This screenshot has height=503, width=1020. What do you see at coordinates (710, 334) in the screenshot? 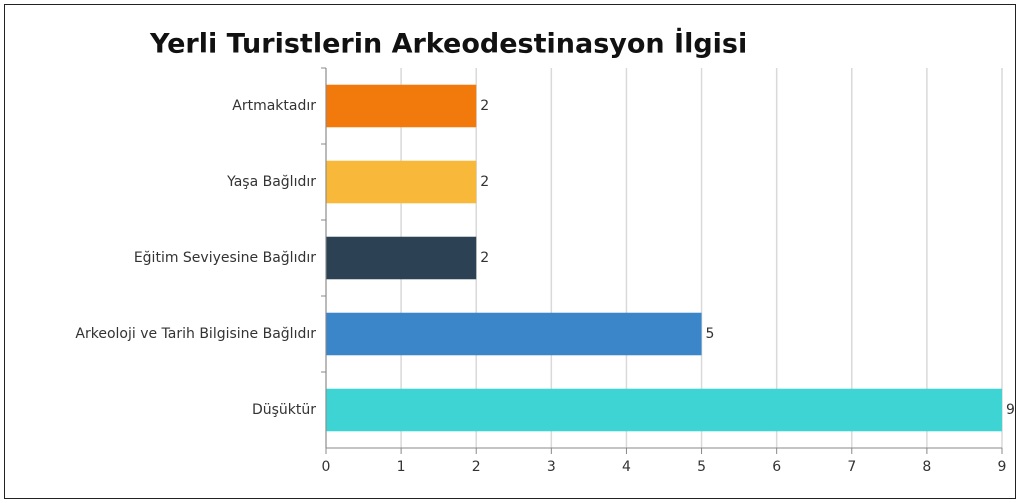
I see `data-label: 5` at bounding box center [710, 334].